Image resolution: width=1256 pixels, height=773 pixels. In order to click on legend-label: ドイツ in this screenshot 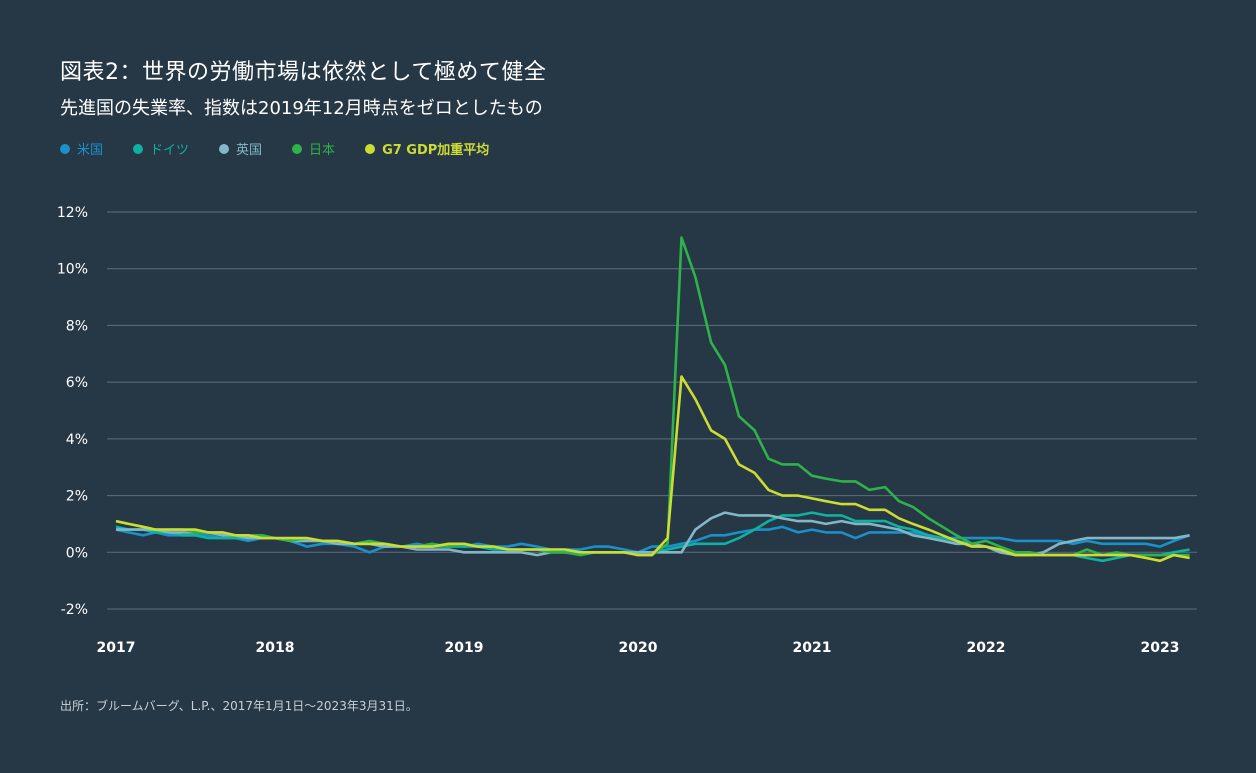, I will do `click(170, 150)`.